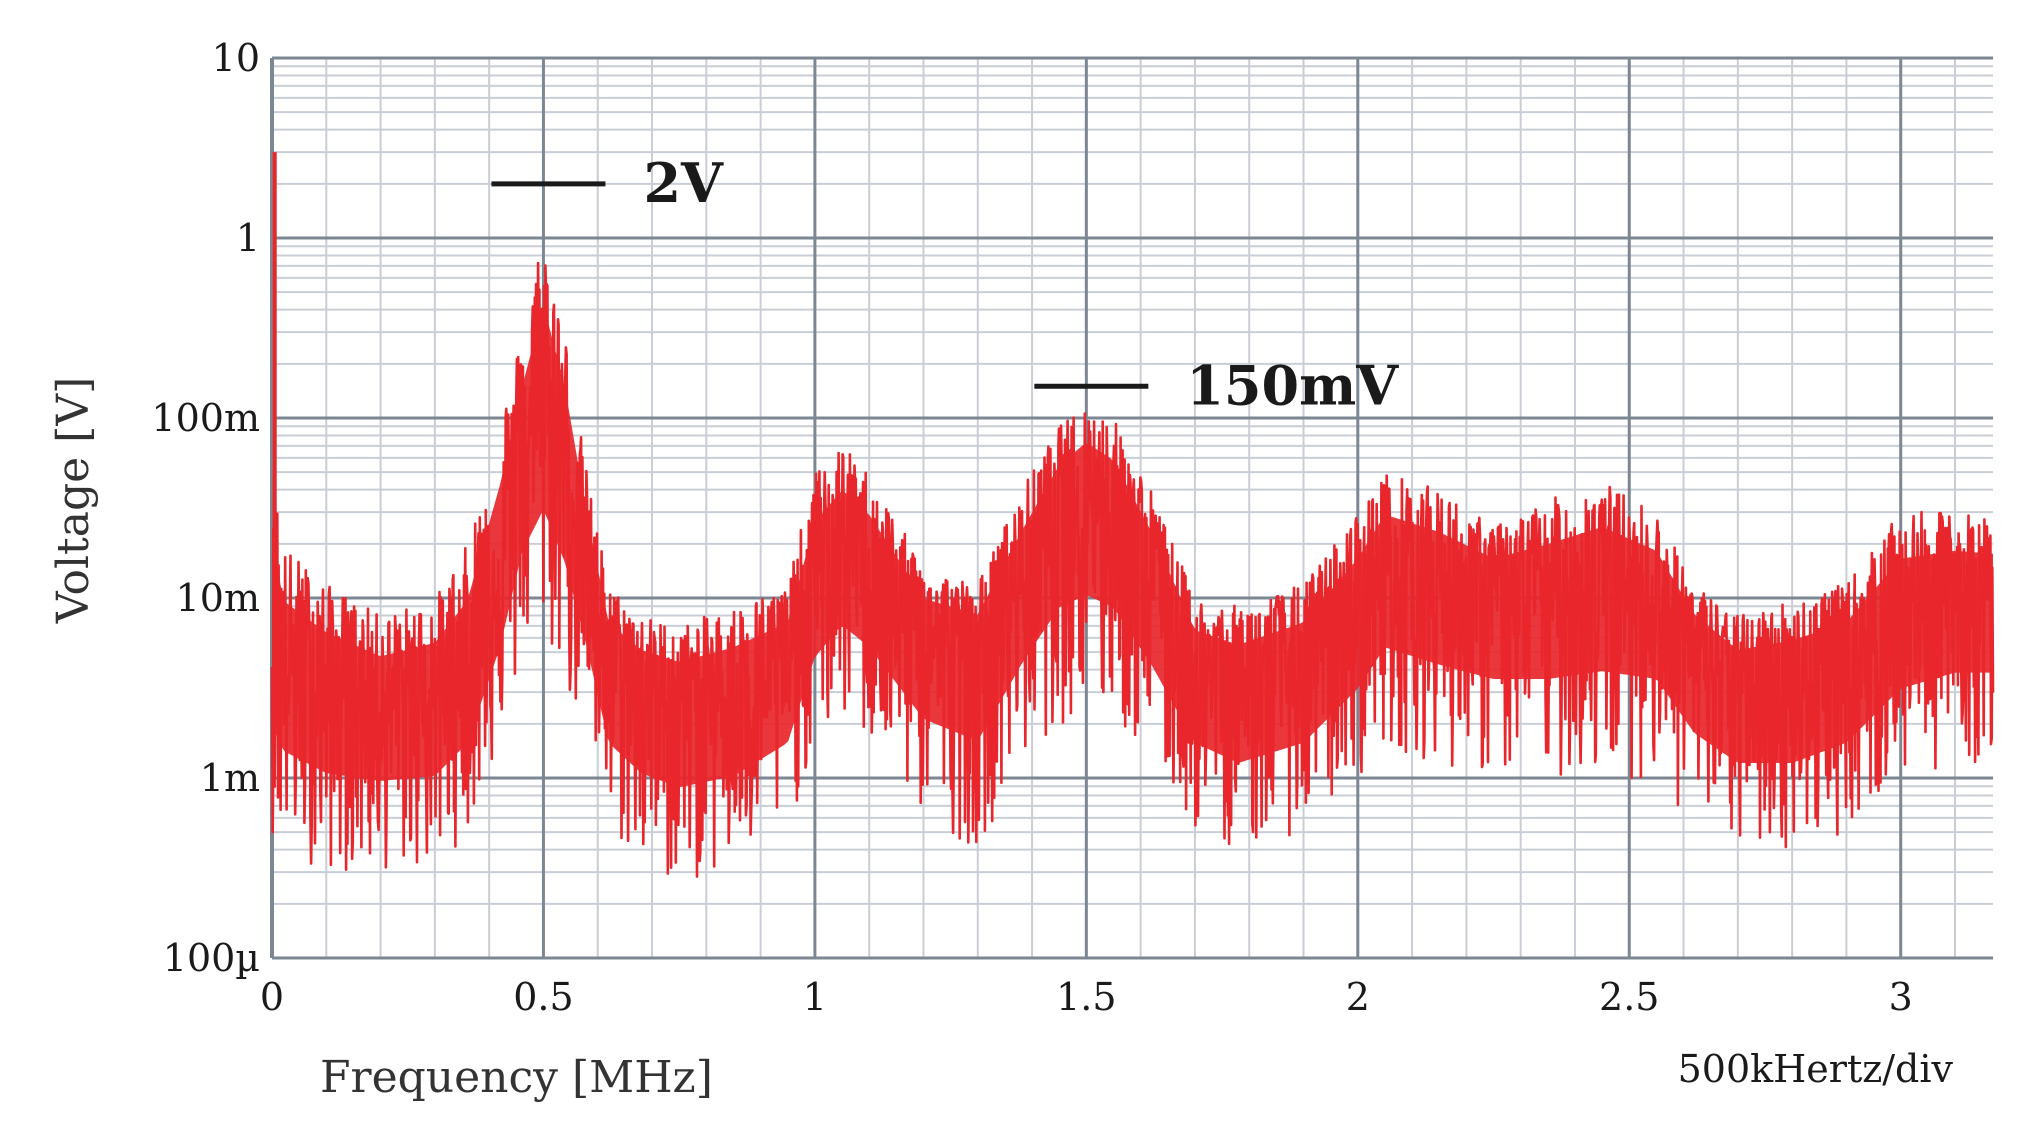 This screenshot has height=1128, width=2021. Describe the element at coordinates (211, 958) in the screenshot. I see `y-tick-label: 100µ` at that location.